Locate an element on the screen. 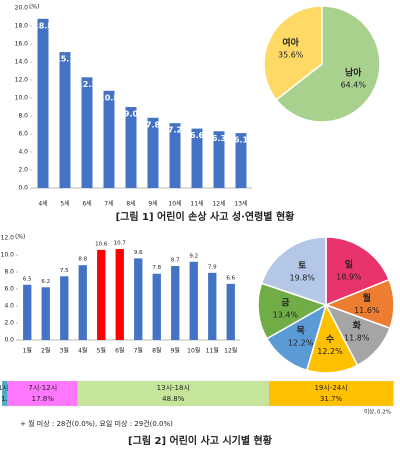  y-tick-label: 10.0 is located at coordinates (22, 98).